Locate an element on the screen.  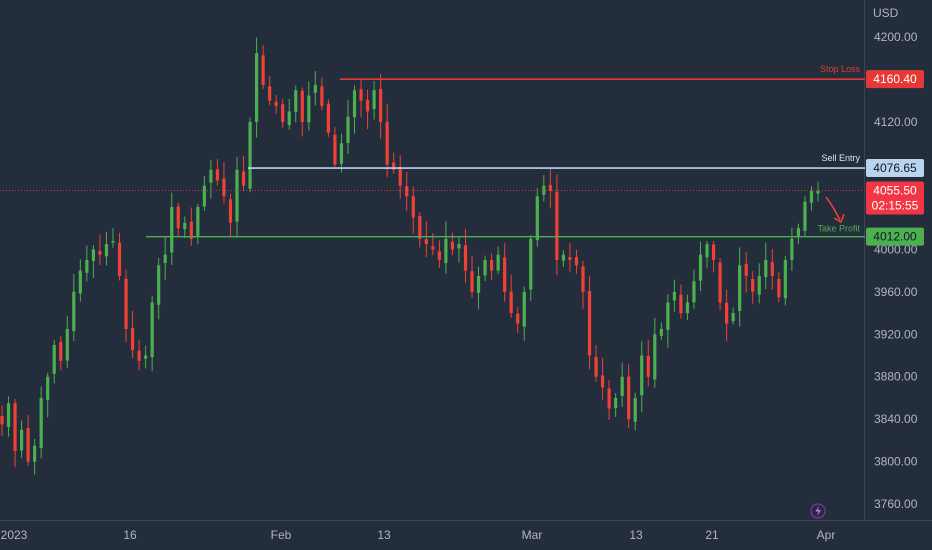
y-tick-label: 3800.00 is located at coordinates (896, 462).